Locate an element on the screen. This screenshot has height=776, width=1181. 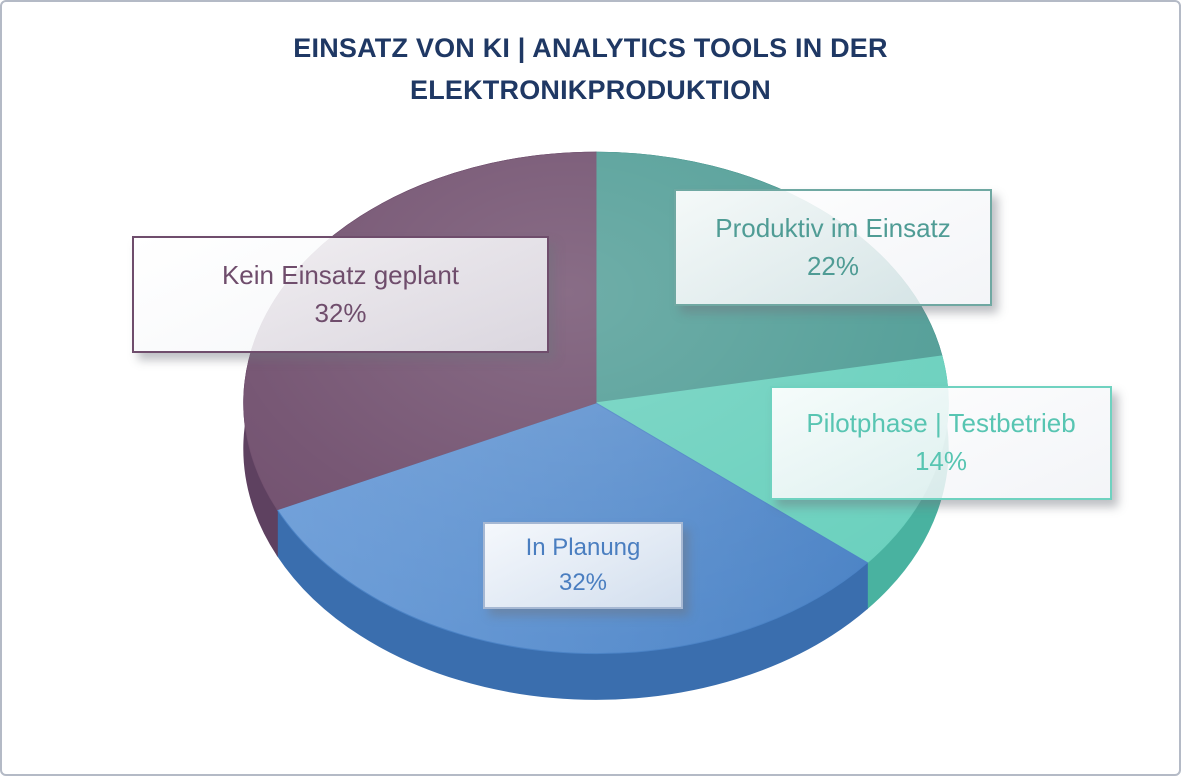
callout-in-planung: In Planung 32% is located at coordinates (583, 565).